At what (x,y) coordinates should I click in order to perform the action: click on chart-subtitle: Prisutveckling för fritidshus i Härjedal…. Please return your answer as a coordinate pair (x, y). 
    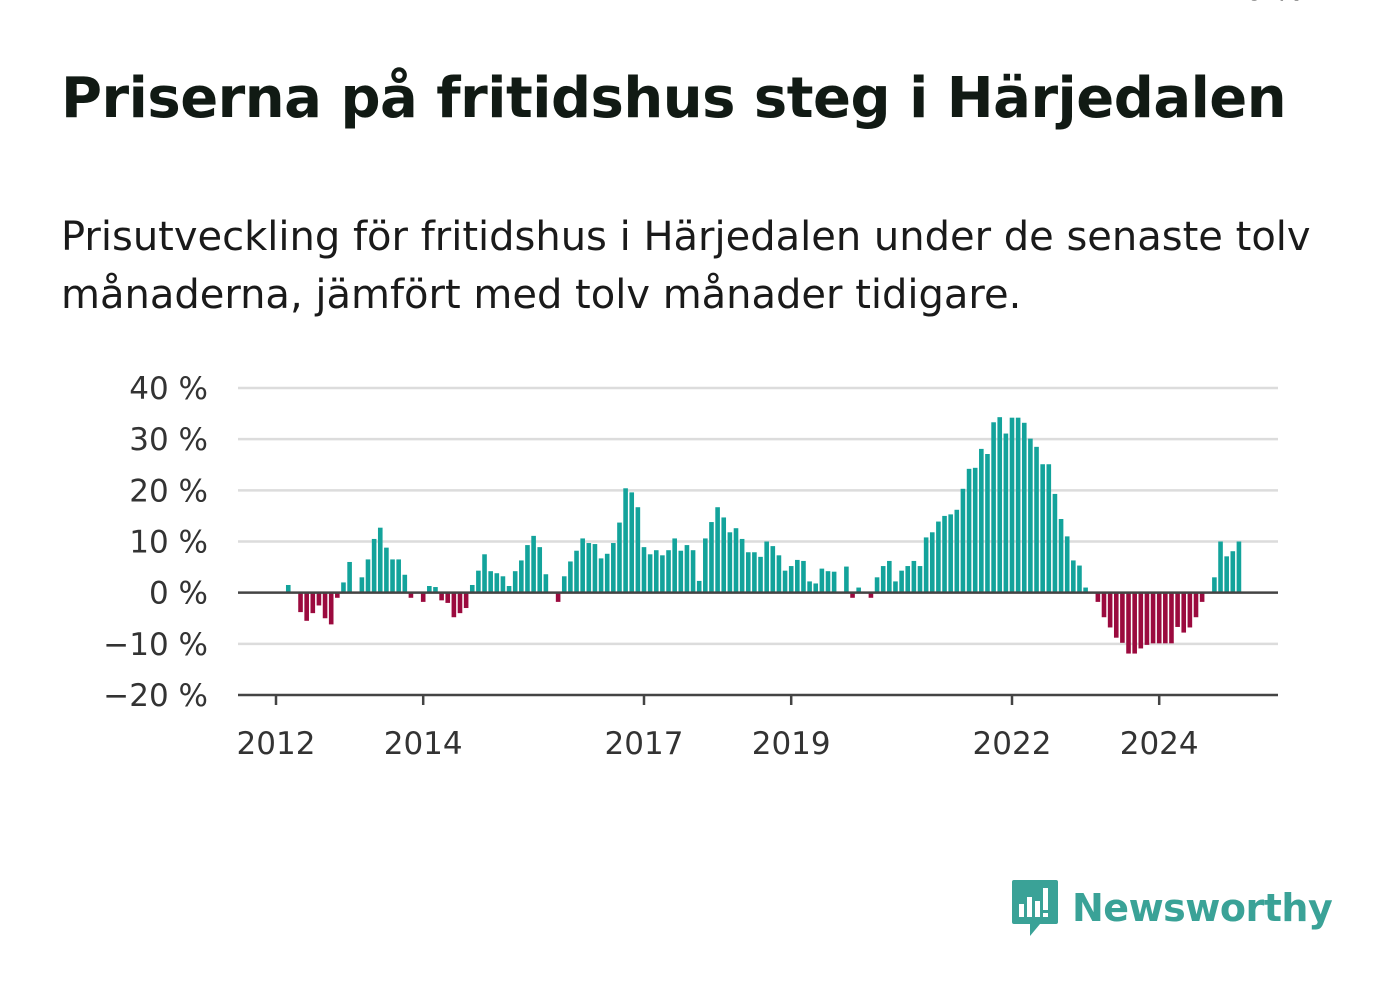
    Looking at the image, I should click on (686, 266).